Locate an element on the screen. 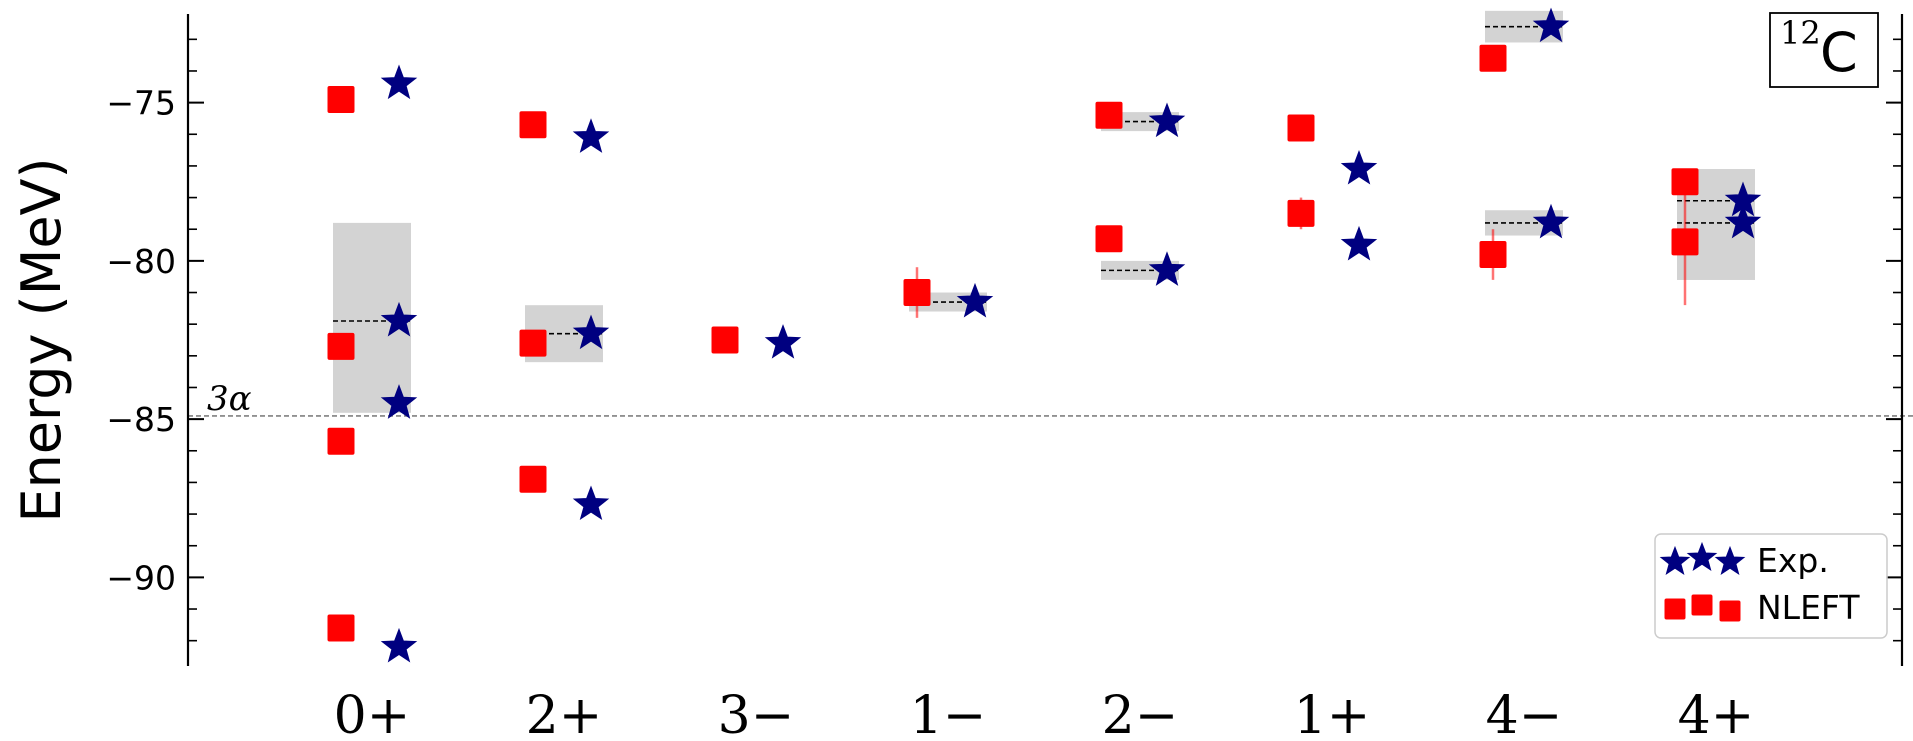 The width and height of the screenshot is (1913, 741). y-tick-label: −75 is located at coordinates (141, 103).